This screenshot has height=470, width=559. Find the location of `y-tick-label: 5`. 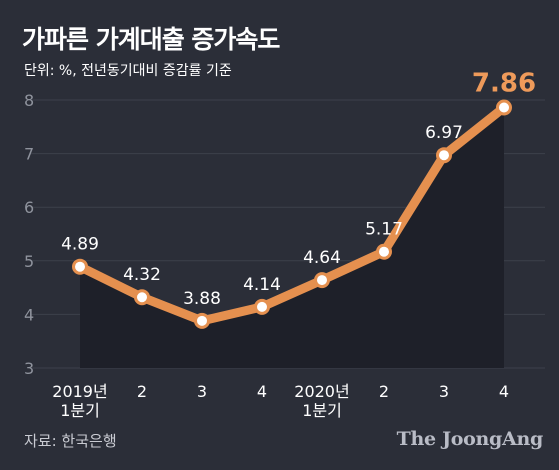

y-tick-label: 5 is located at coordinates (29, 261).